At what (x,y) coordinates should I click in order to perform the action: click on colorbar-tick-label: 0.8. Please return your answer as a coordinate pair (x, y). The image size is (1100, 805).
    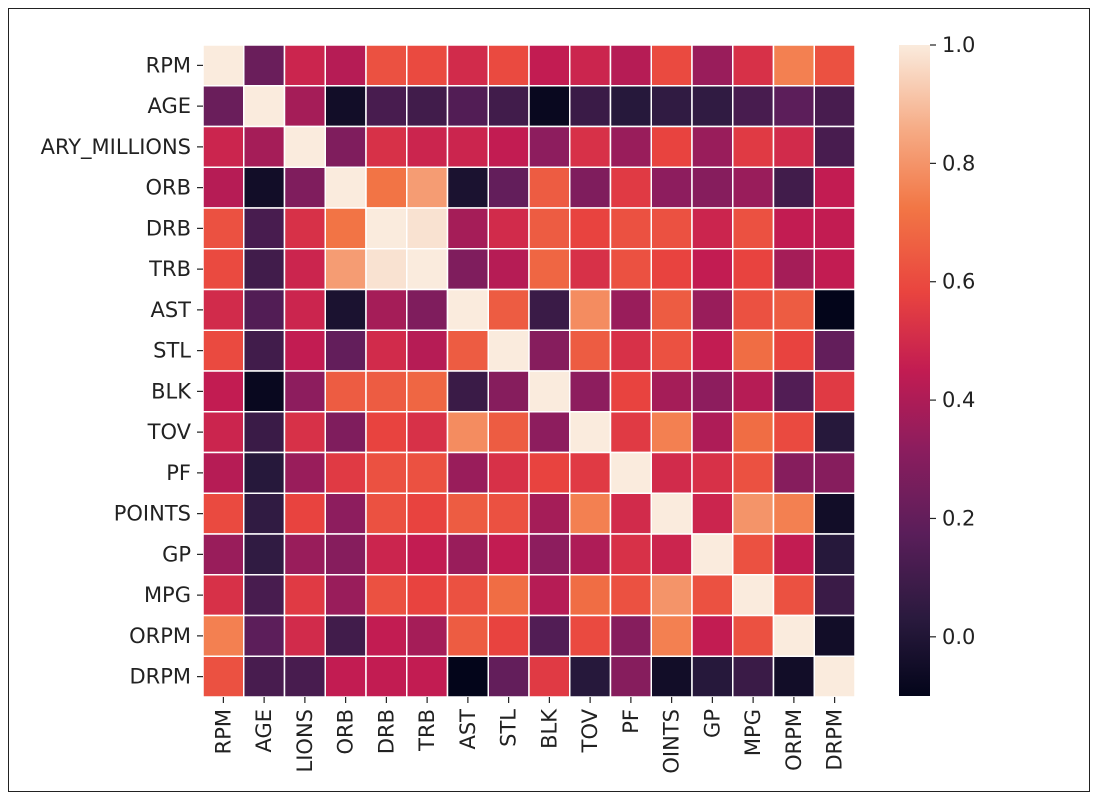
    Looking at the image, I should click on (958, 163).